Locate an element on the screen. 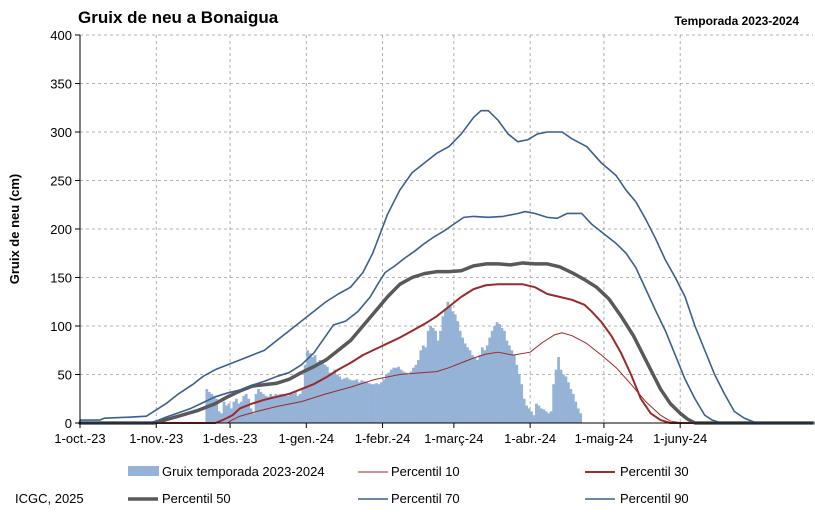 The width and height of the screenshot is (815, 525). y-tick-labels: 0 50 100 150 200 250 300 350 400 is located at coordinates (61, 229).